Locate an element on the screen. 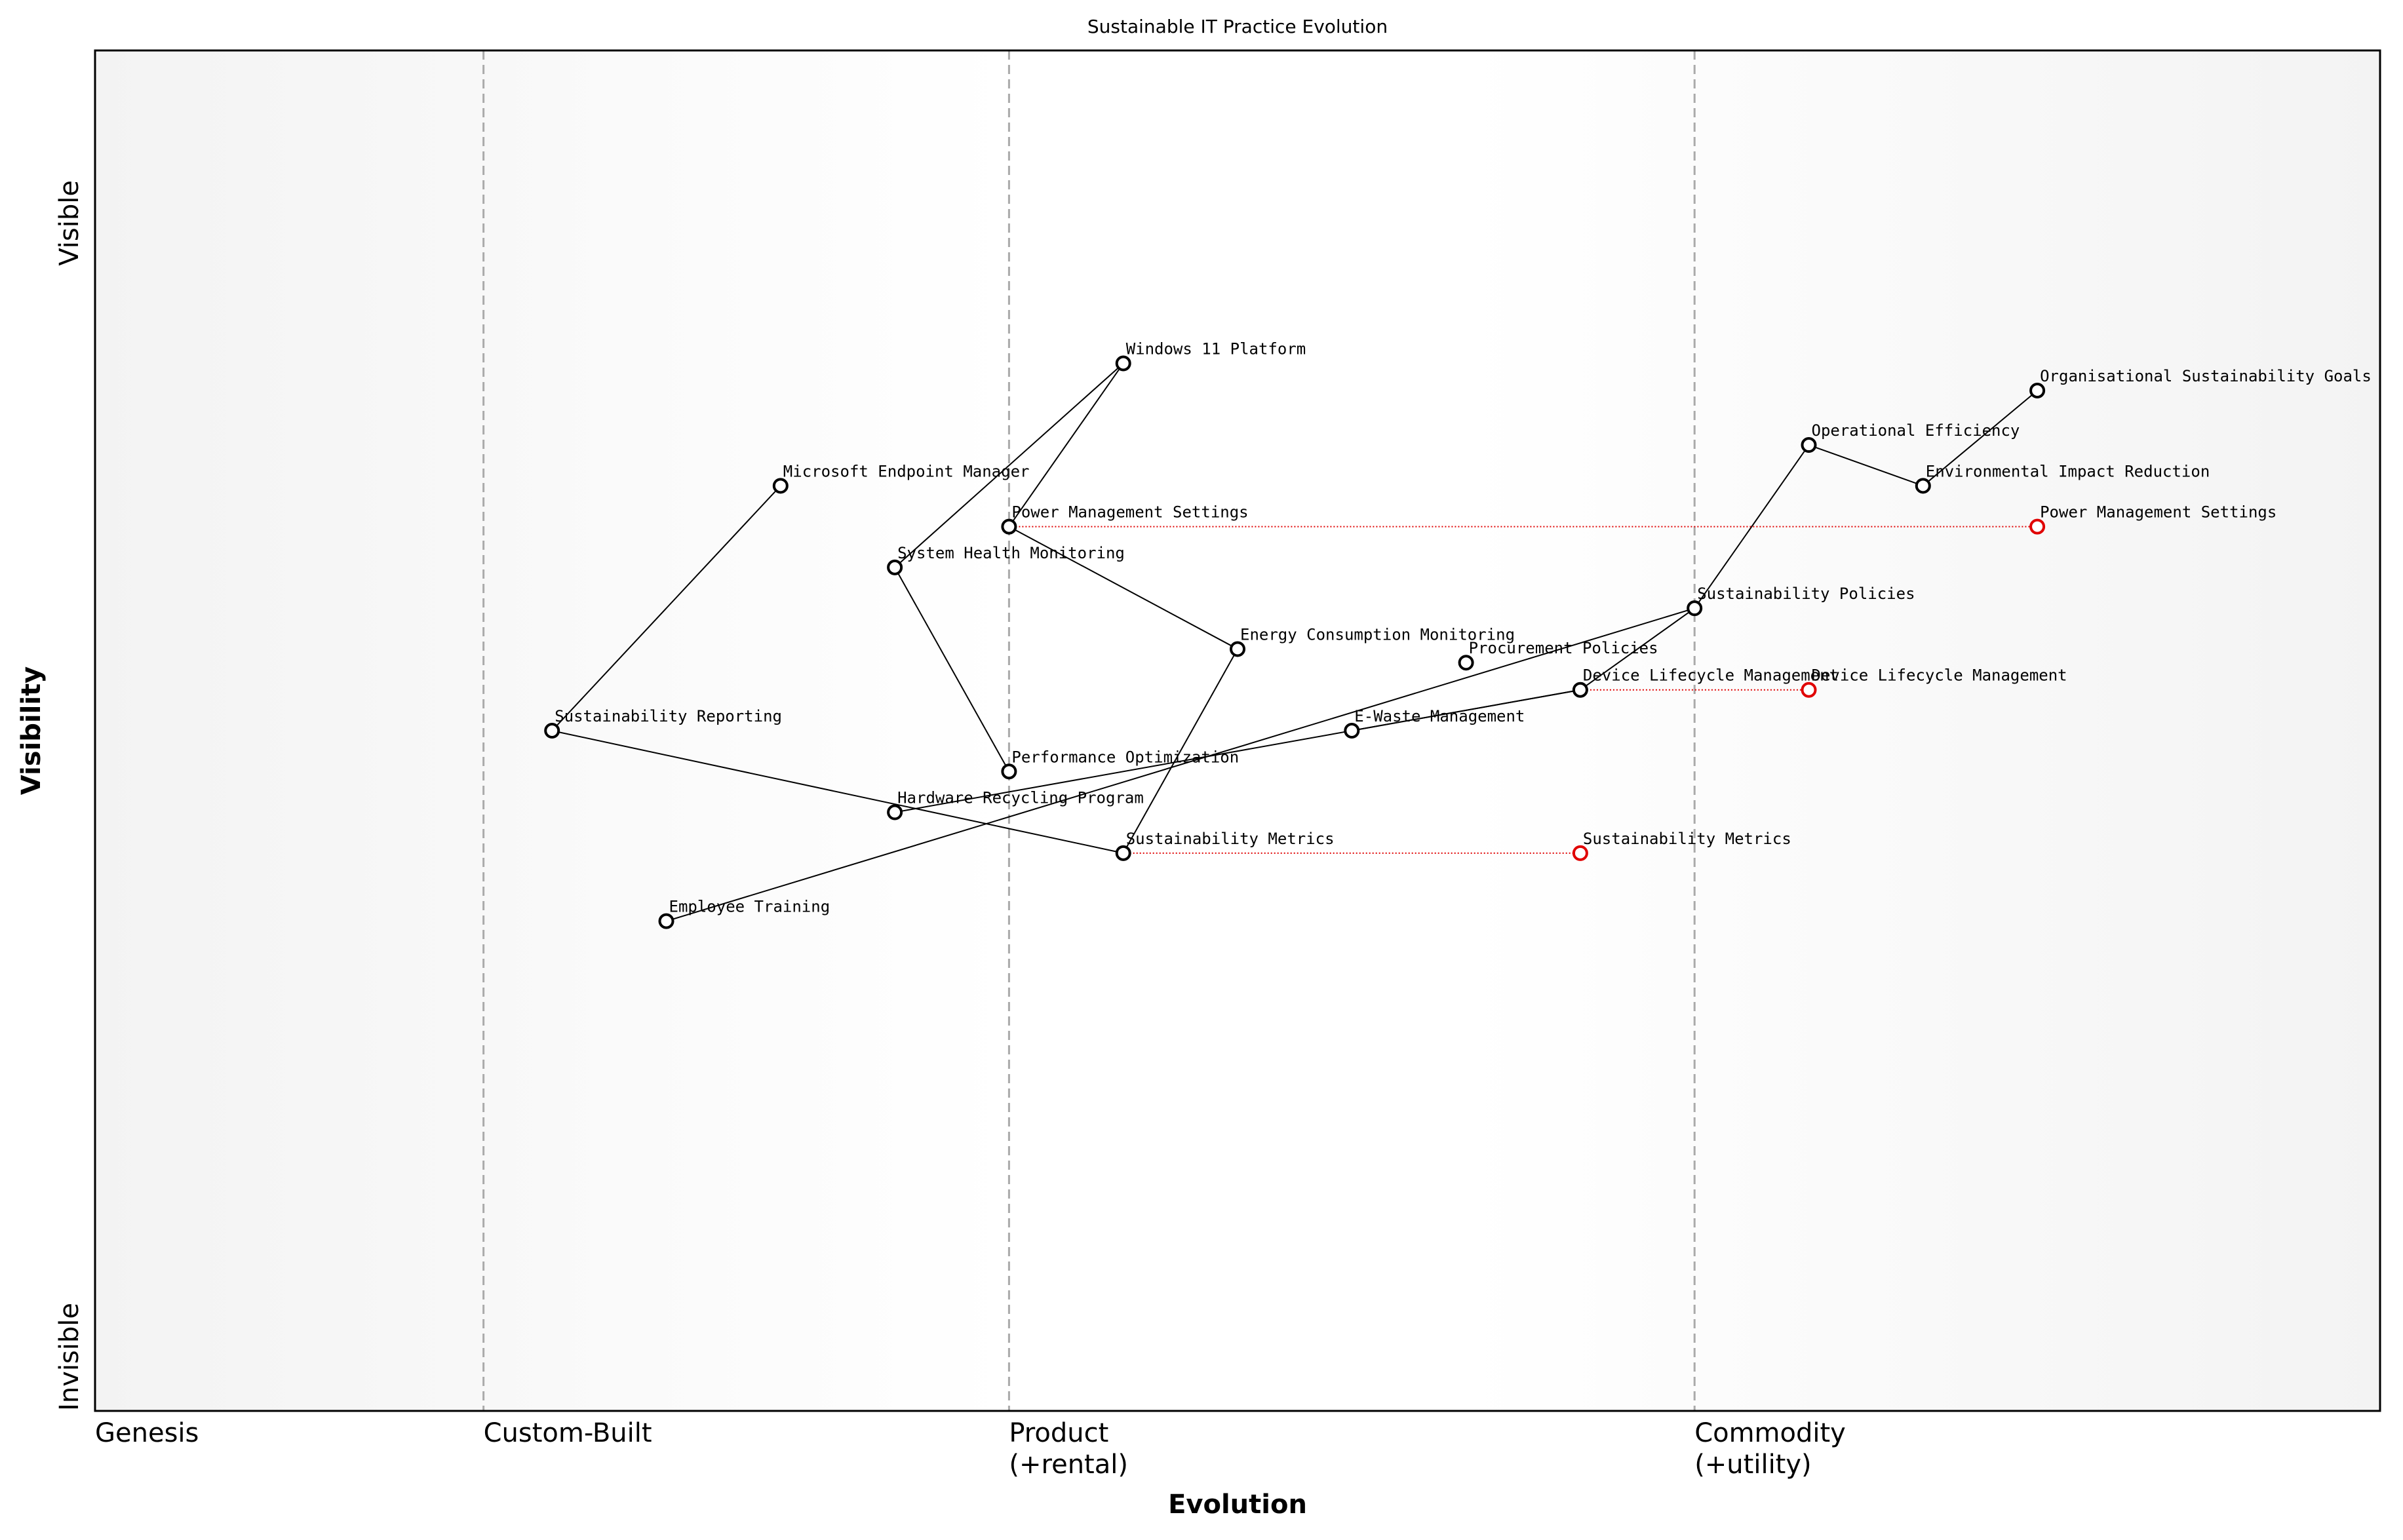 The height and width of the screenshot is (1540, 2403). x-tick-label: Custom-Built is located at coordinates (567, 1433).